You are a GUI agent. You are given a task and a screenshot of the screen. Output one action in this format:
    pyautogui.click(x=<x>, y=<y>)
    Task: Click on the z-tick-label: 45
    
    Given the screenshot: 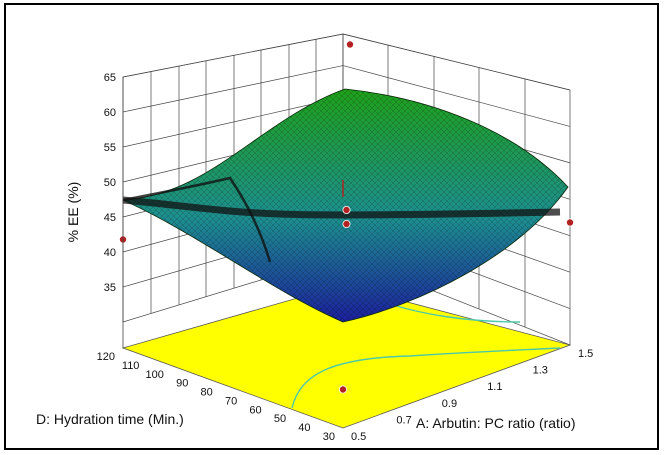 What is the action you would take?
    pyautogui.click(x=110, y=218)
    